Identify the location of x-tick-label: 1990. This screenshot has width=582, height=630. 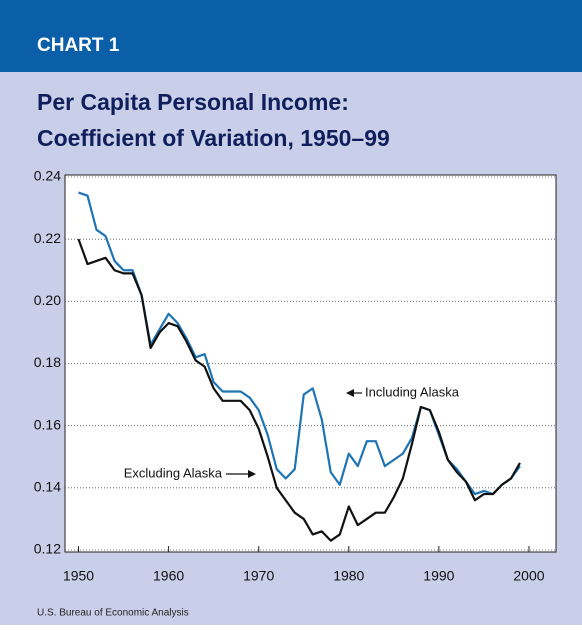
(438, 576).